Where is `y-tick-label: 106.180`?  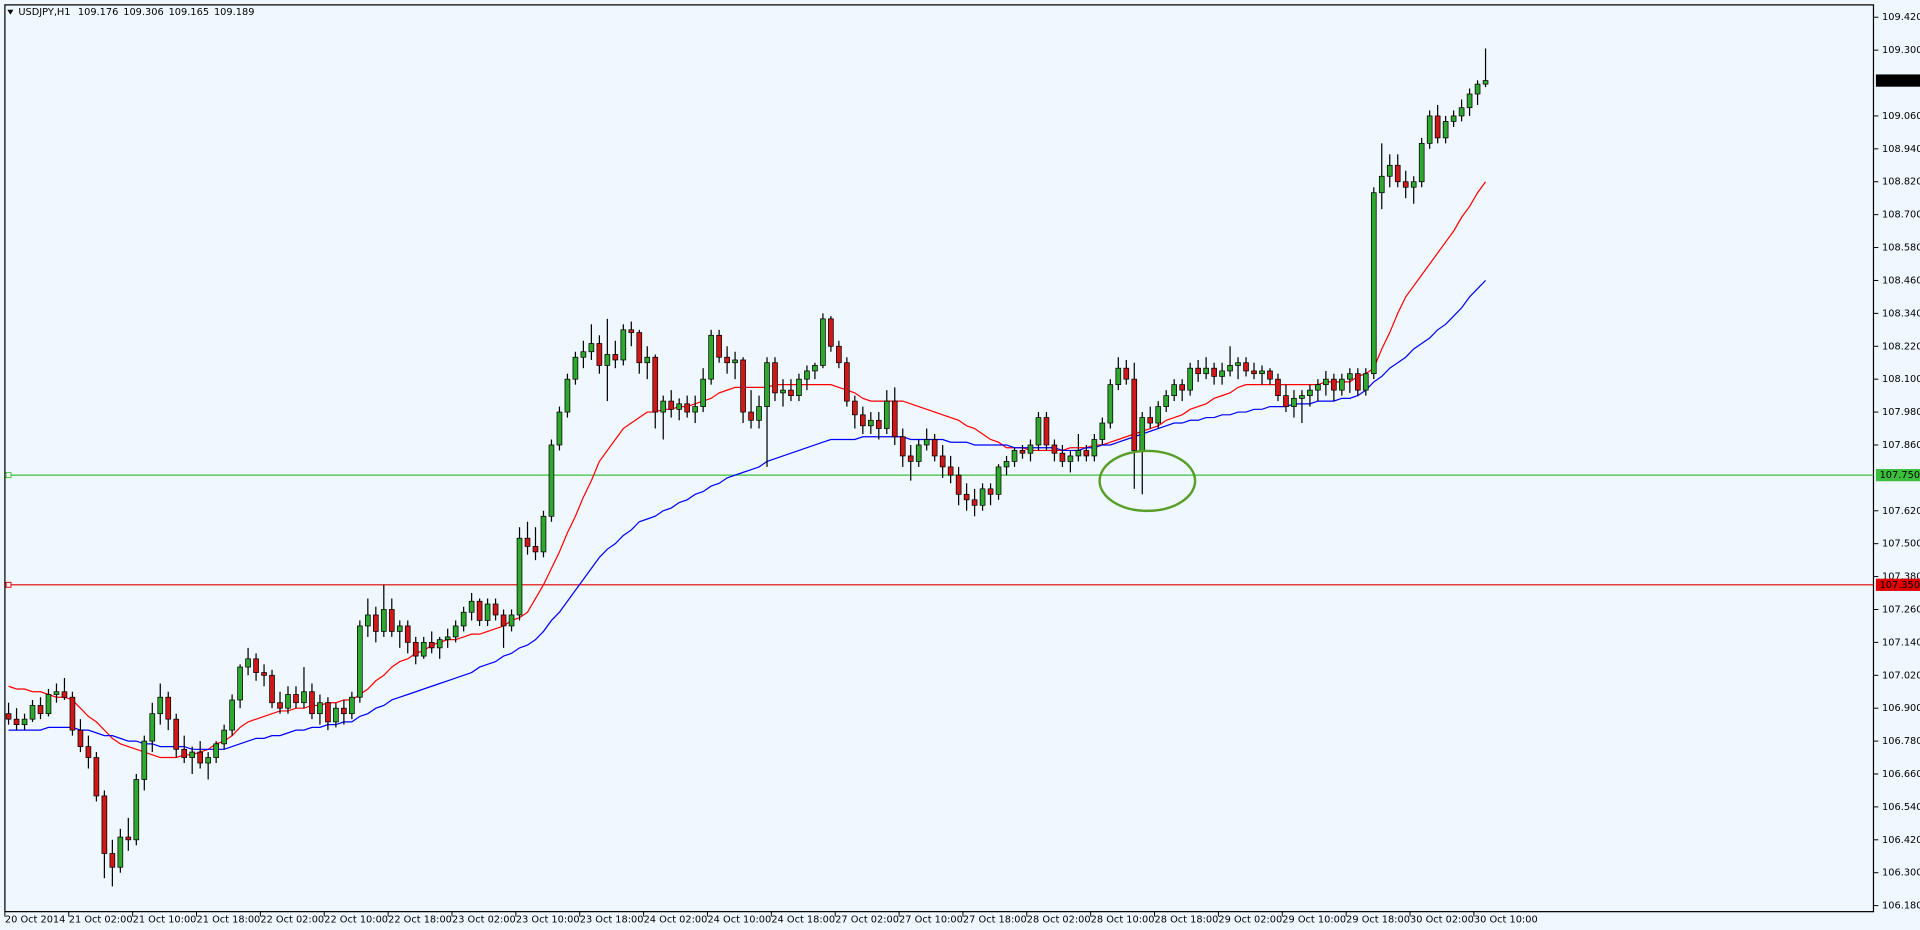 y-tick-label: 106.180 is located at coordinates (1901, 906).